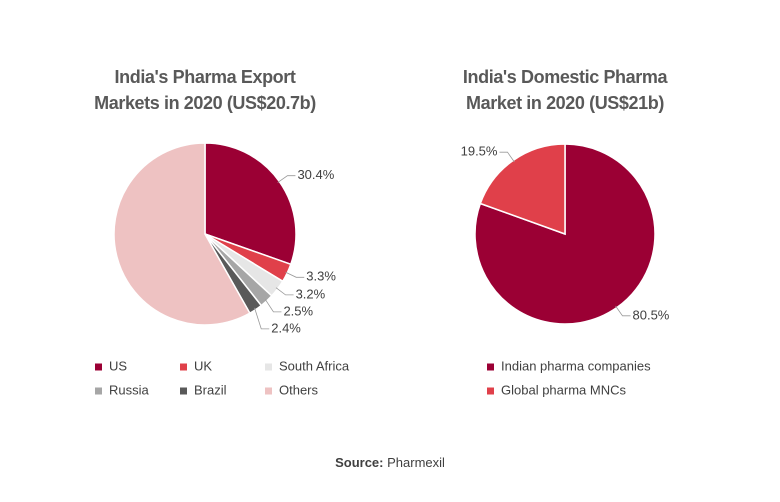  Describe the element at coordinates (129, 389) in the screenshot. I see `legend-label: Russia` at that location.